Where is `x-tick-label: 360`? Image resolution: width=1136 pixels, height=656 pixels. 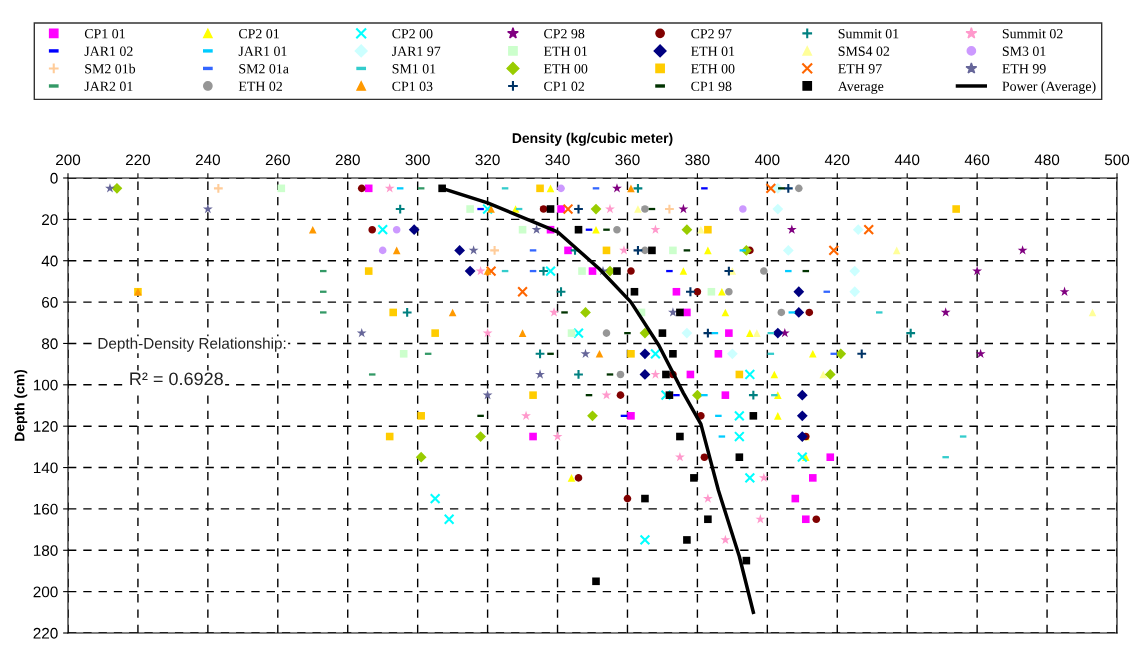 x-tick-label: 360 is located at coordinates (627, 160).